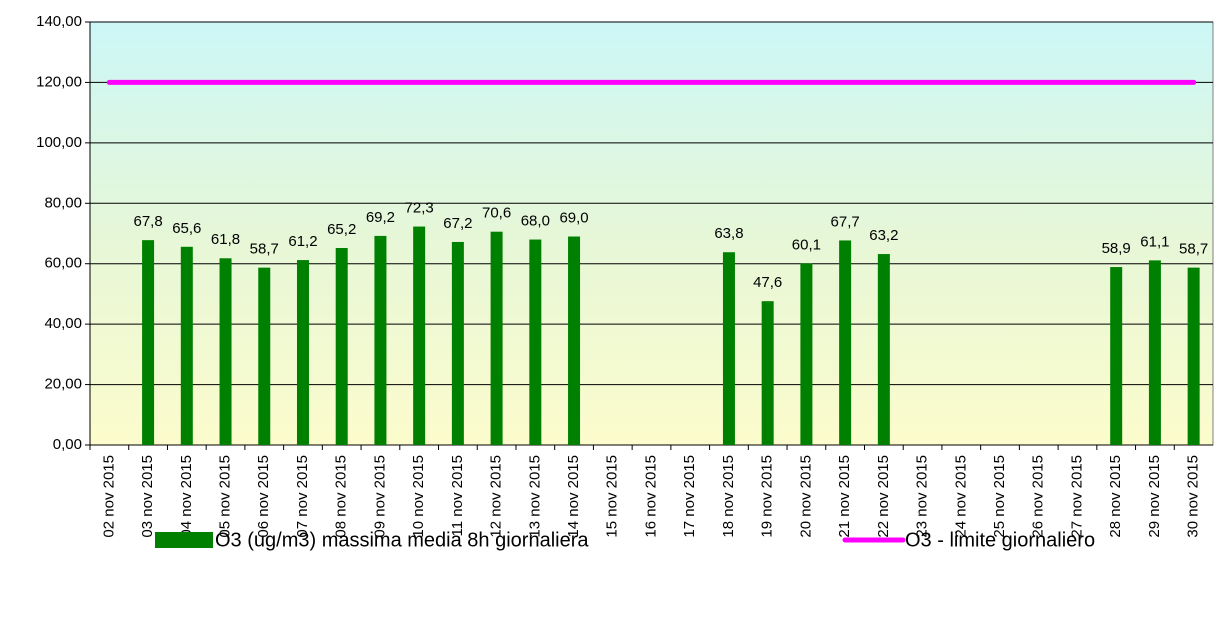  What do you see at coordinates (573, 217) in the screenshot?
I see `data-label: 69,0` at bounding box center [573, 217].